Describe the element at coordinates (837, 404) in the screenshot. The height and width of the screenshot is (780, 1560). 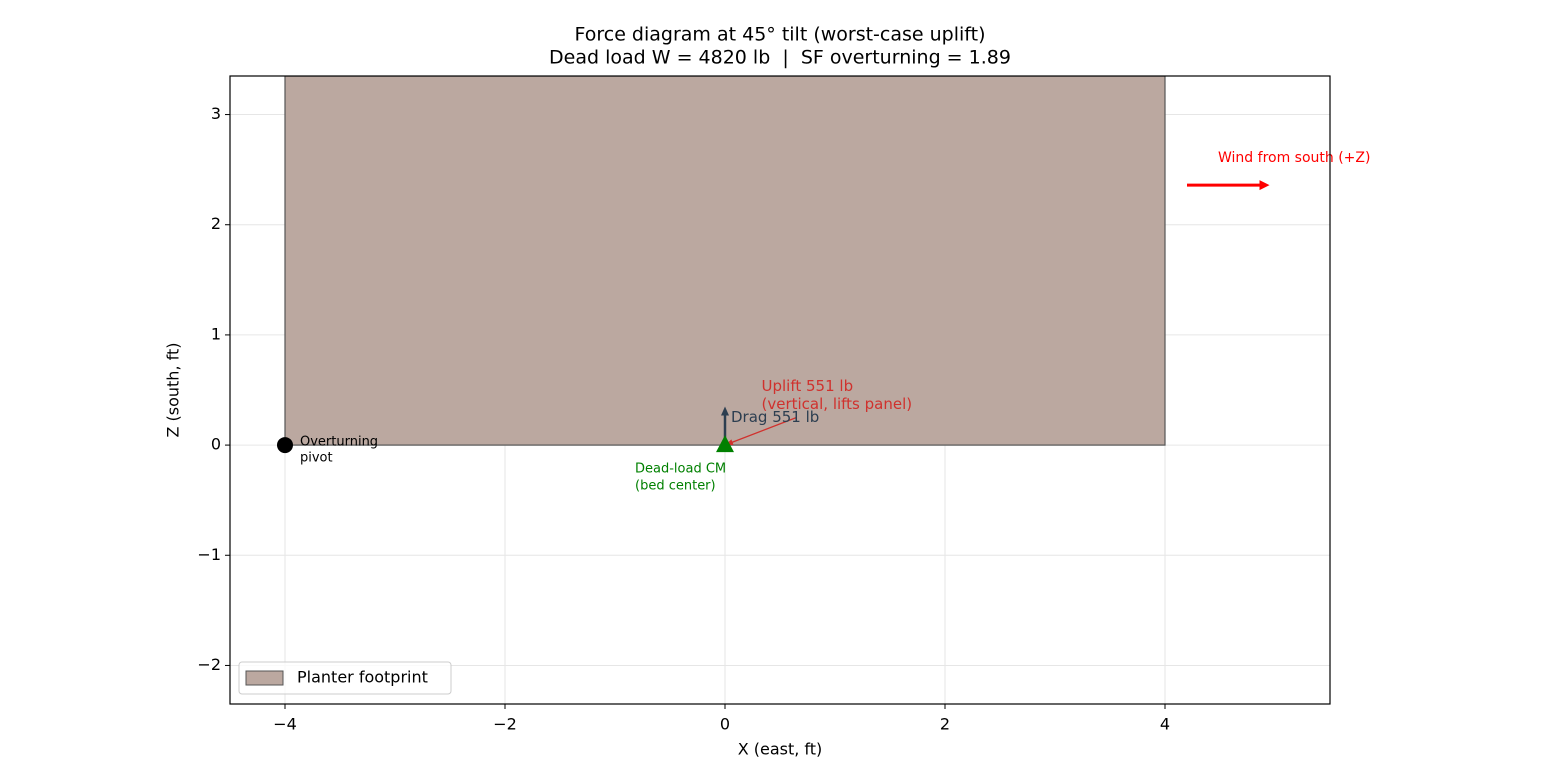
I see `uplift-label: (vertical, lifts panel)` at that location.